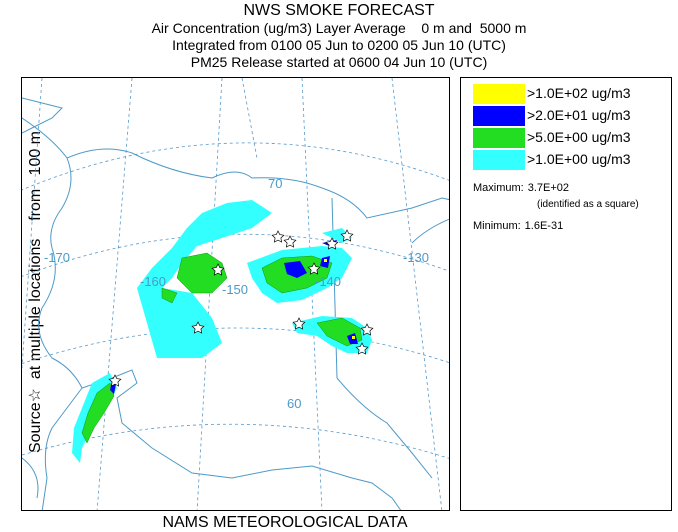 Image resolution: width=678 pixels, height=532 pixels. I want to click on legend-item: >5.0E+00 ug/m3, so click(573, 138).